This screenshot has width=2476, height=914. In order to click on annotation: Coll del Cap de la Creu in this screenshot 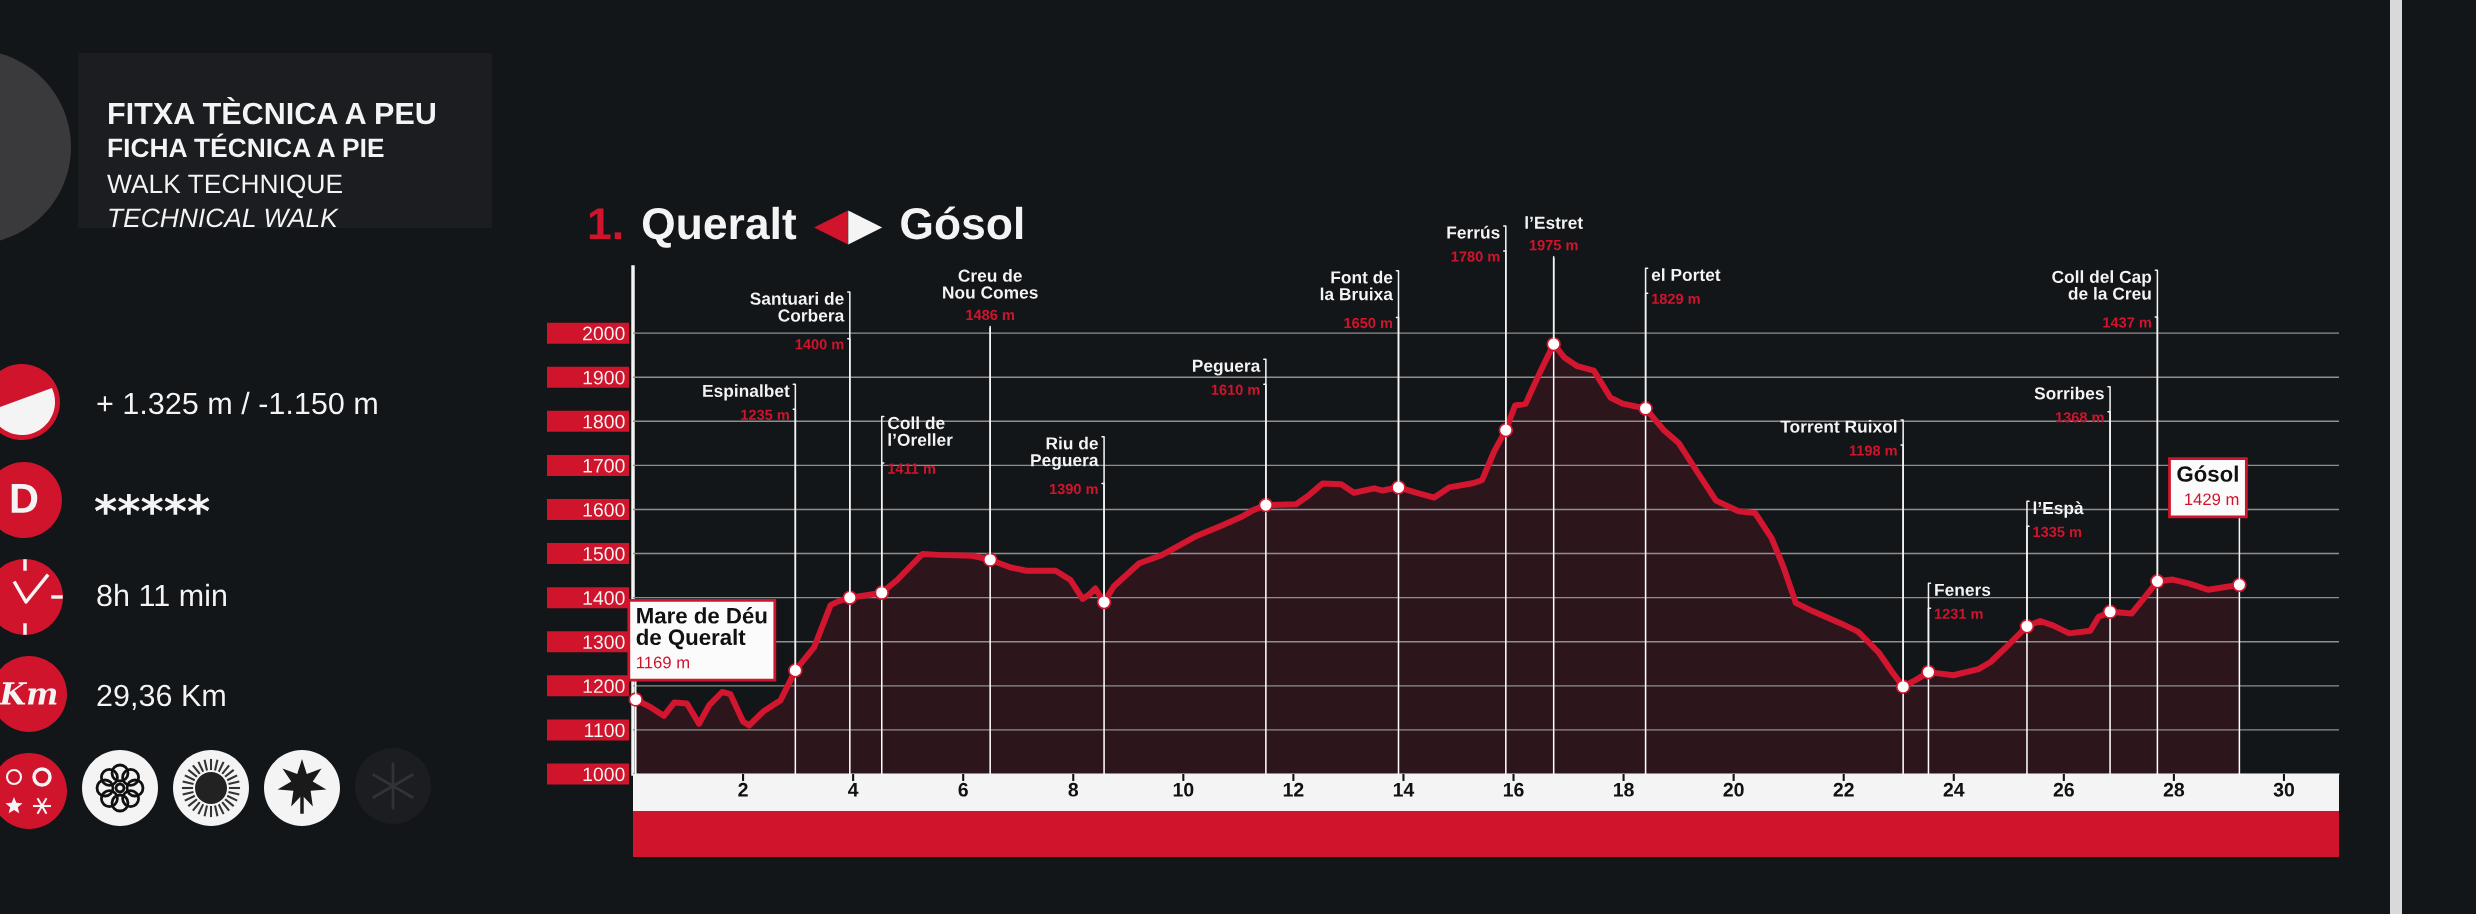, I will do `click(2102, 285)`.